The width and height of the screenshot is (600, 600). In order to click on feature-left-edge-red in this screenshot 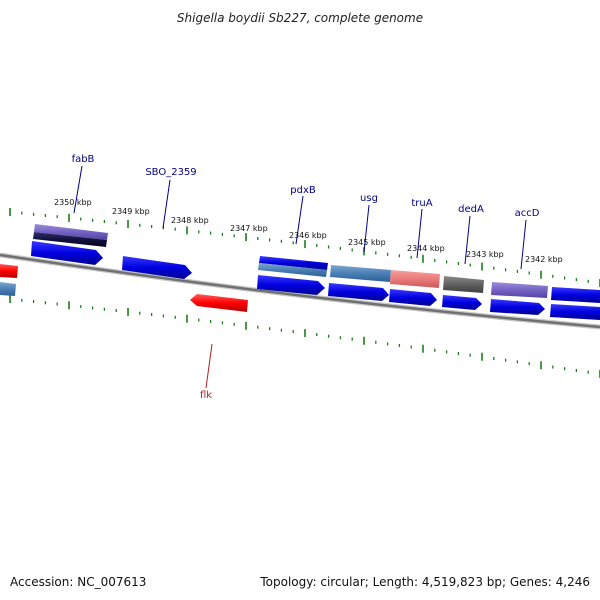, I will do `click(9, 271)`.